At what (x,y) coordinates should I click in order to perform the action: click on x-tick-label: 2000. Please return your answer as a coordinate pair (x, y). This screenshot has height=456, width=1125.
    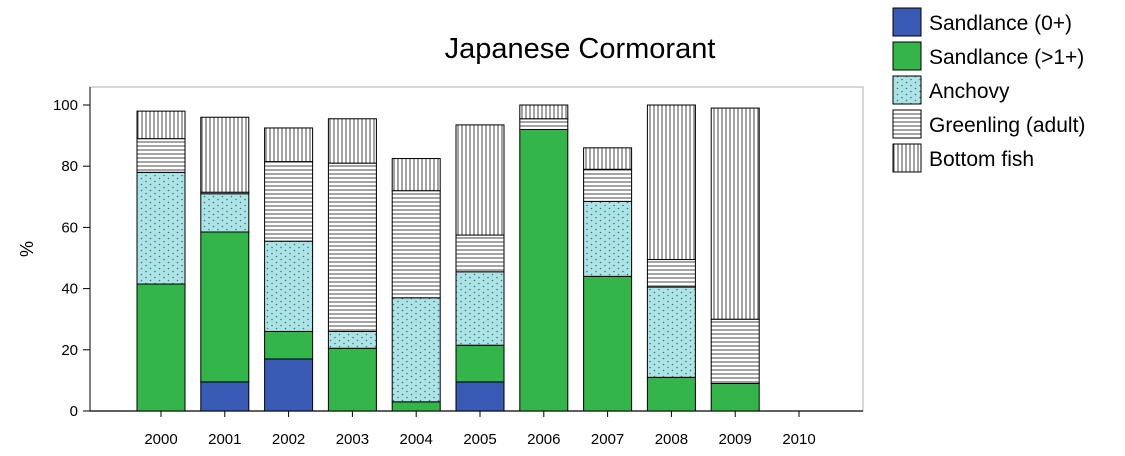
    Looking at the image, I should click on (160, 439).